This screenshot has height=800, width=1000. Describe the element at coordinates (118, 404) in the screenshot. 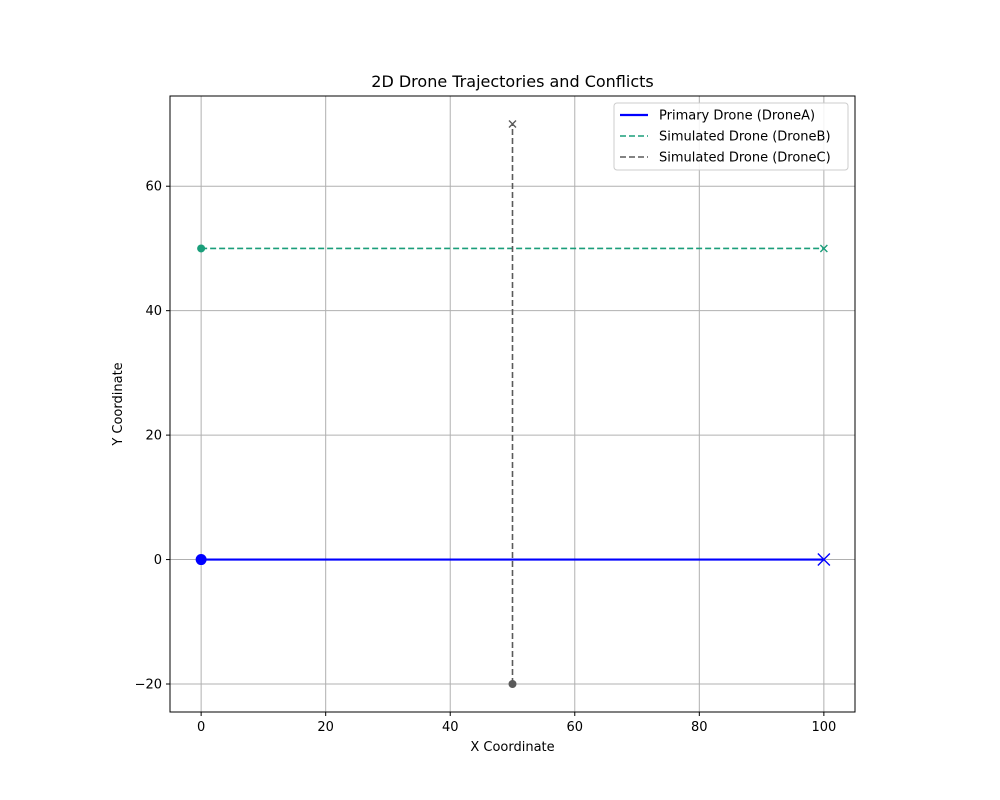

I see `y-axis-label: Y Coordinate` at that location.